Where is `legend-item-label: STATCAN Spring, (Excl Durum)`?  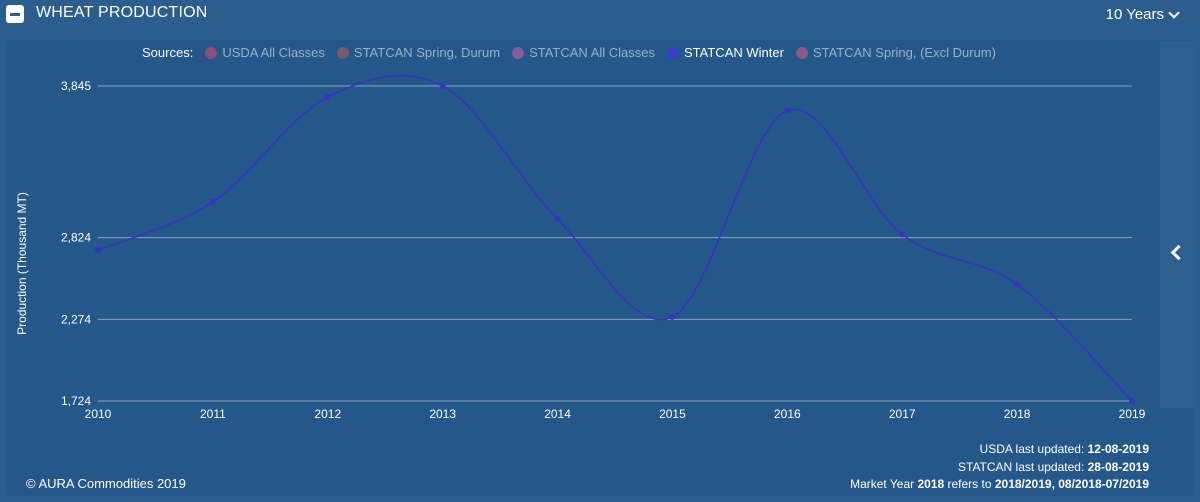 legend-item-label: STATCAN Spring, (Excl Durum) is located at coordinates (904, 52).